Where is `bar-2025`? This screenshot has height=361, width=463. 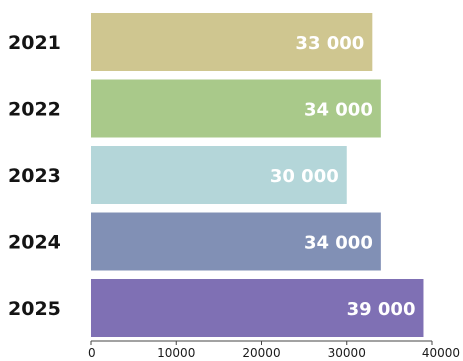
bar-2025 is located at coordinates (257, 308).